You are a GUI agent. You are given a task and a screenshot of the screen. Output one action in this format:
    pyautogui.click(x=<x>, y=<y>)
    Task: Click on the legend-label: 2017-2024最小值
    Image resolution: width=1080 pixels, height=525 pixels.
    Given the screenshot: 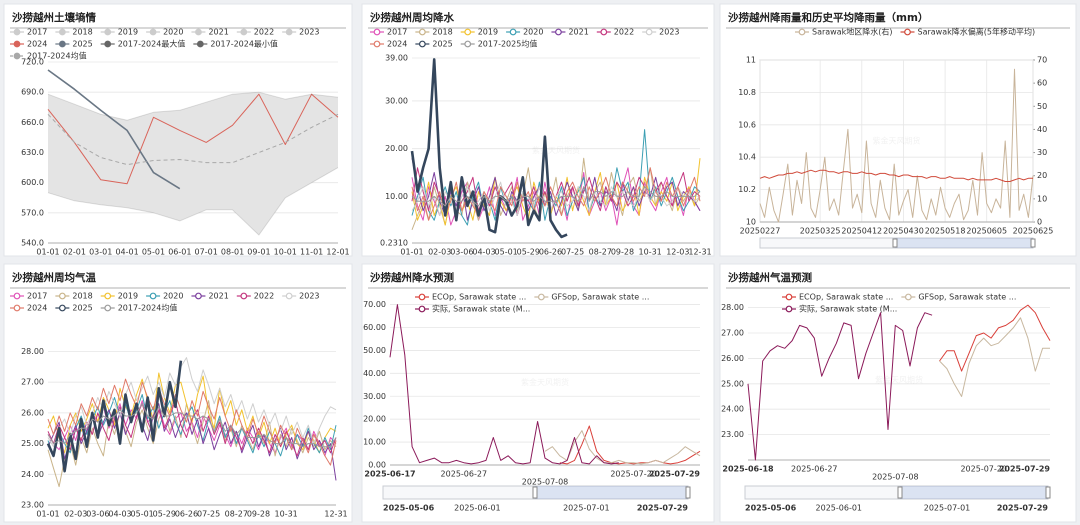 What is the action you would take?
    pyautogui.click(x=244, y=44)
    